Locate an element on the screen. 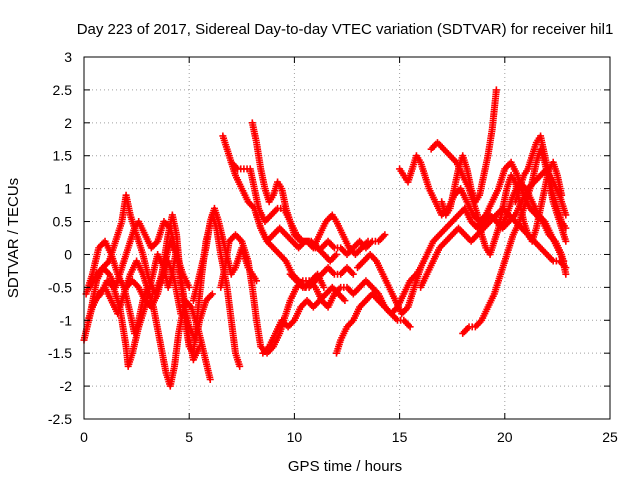 The image size is (640, 480). y-tick-label: 0 is located at coordinates (68, 254).